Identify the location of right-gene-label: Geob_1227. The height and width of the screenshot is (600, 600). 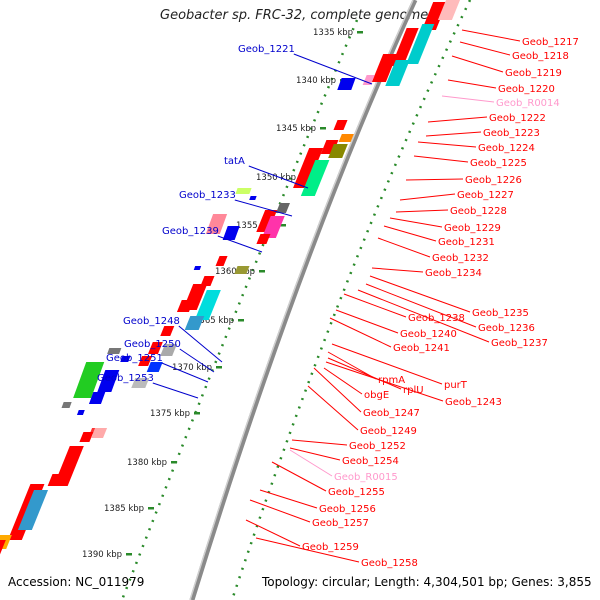
(485, 195).